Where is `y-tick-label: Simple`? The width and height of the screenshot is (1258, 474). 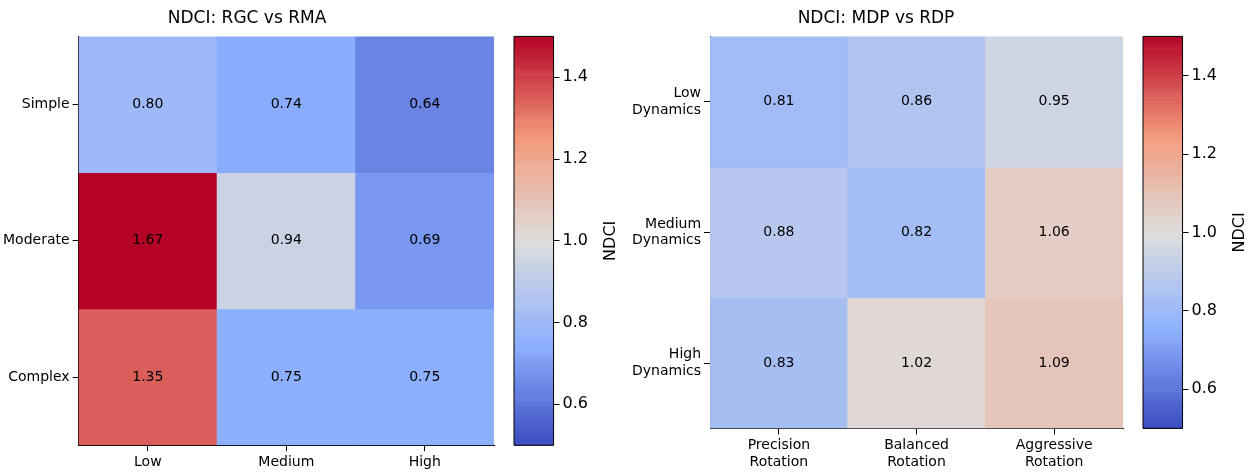 y-tick-label: Simple is located at coordinates (45, 103).